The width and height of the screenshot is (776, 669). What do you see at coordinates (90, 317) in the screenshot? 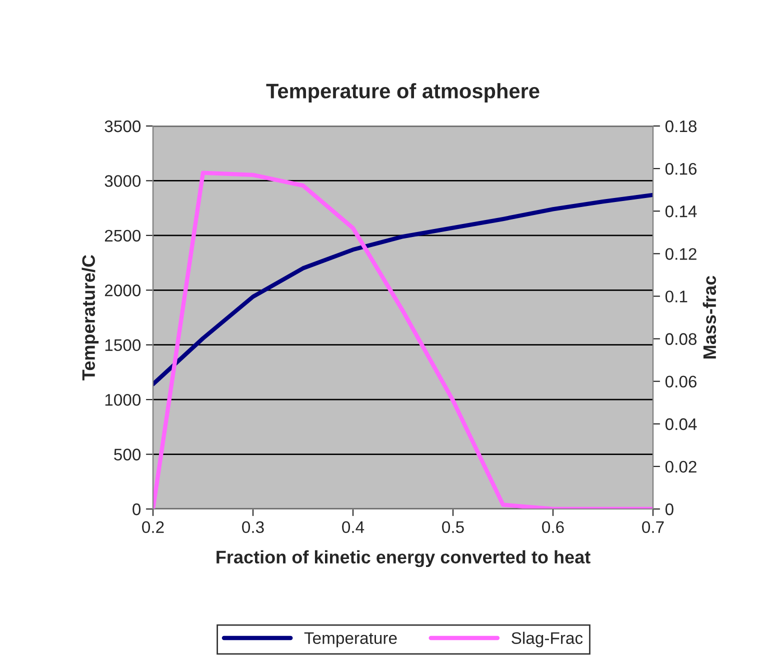
I see `y-axis-title: Temperature/C` at bounding box center [90, 317].